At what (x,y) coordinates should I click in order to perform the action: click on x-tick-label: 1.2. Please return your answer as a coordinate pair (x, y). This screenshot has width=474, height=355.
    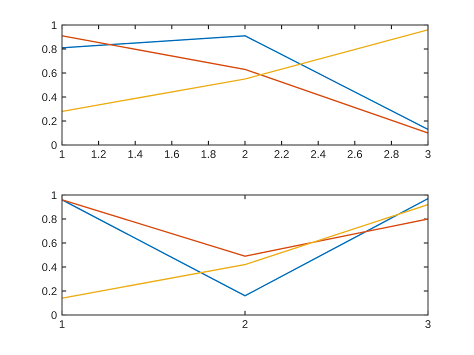
    Looking at the image, I should click on (99, 154).